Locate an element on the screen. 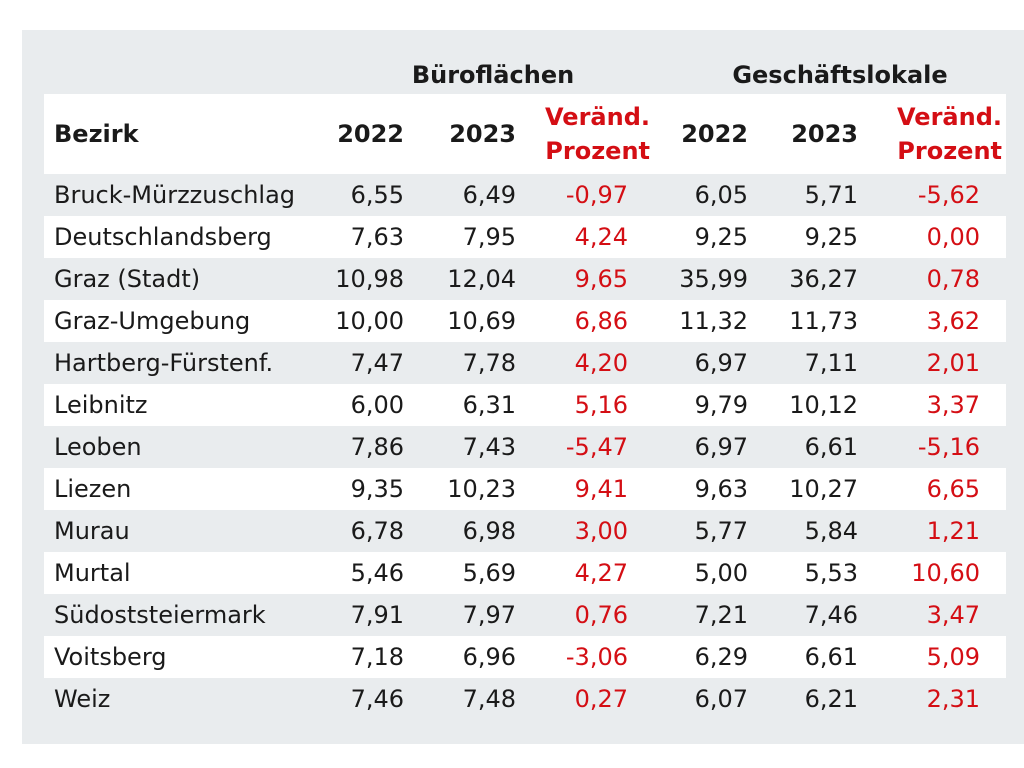 The image size is (1024, 768). table-row: Murtal 5,46 5,69 4,27 5,00 5,53 10,60 is located at coordinates (525, 573).